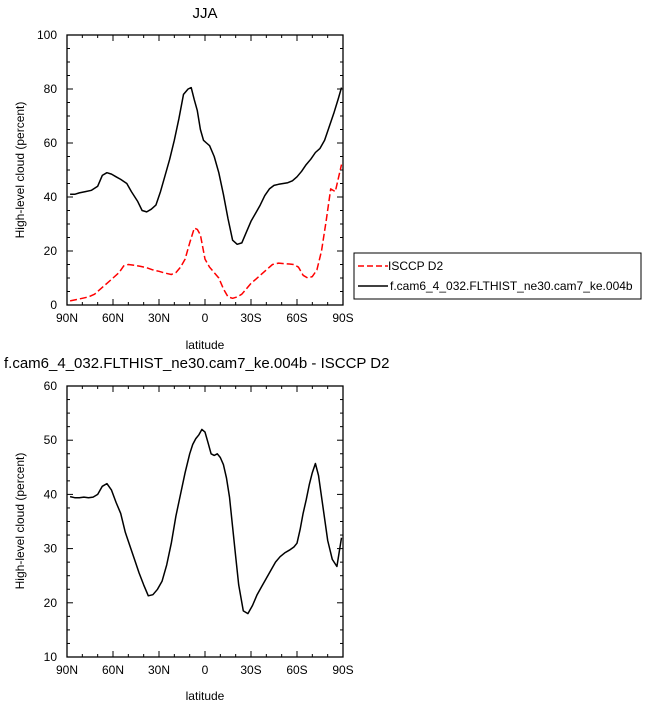  What do you see at coordinates (205, 345) in the screenshot?
I see `top-x-axis-title: latitude` at bounding box center [205, 345].